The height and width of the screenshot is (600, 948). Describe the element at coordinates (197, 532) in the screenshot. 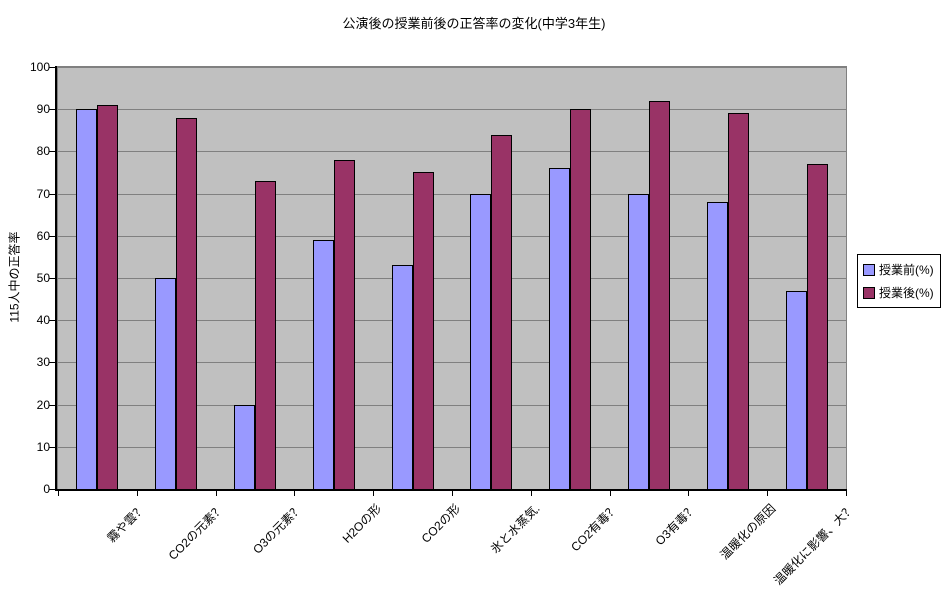

I see `x-axis-label: CO2の元素？` at that location.